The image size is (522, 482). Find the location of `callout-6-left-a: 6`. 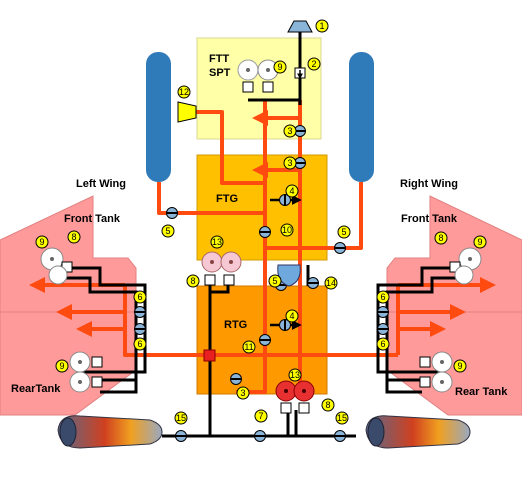

callout-6-left-a: 6 is located at coordinates (140, 297).